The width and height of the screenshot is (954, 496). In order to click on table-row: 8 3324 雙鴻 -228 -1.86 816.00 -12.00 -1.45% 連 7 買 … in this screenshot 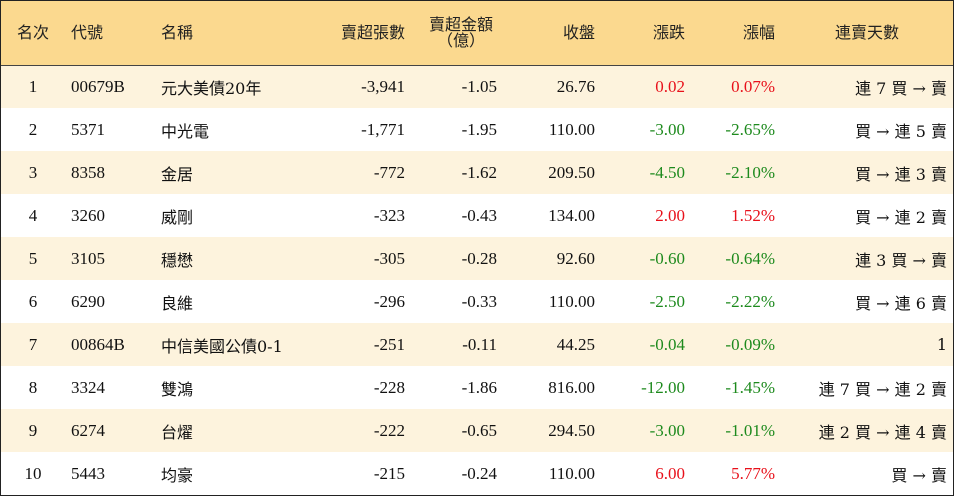, I will do `click(477, 387)`.